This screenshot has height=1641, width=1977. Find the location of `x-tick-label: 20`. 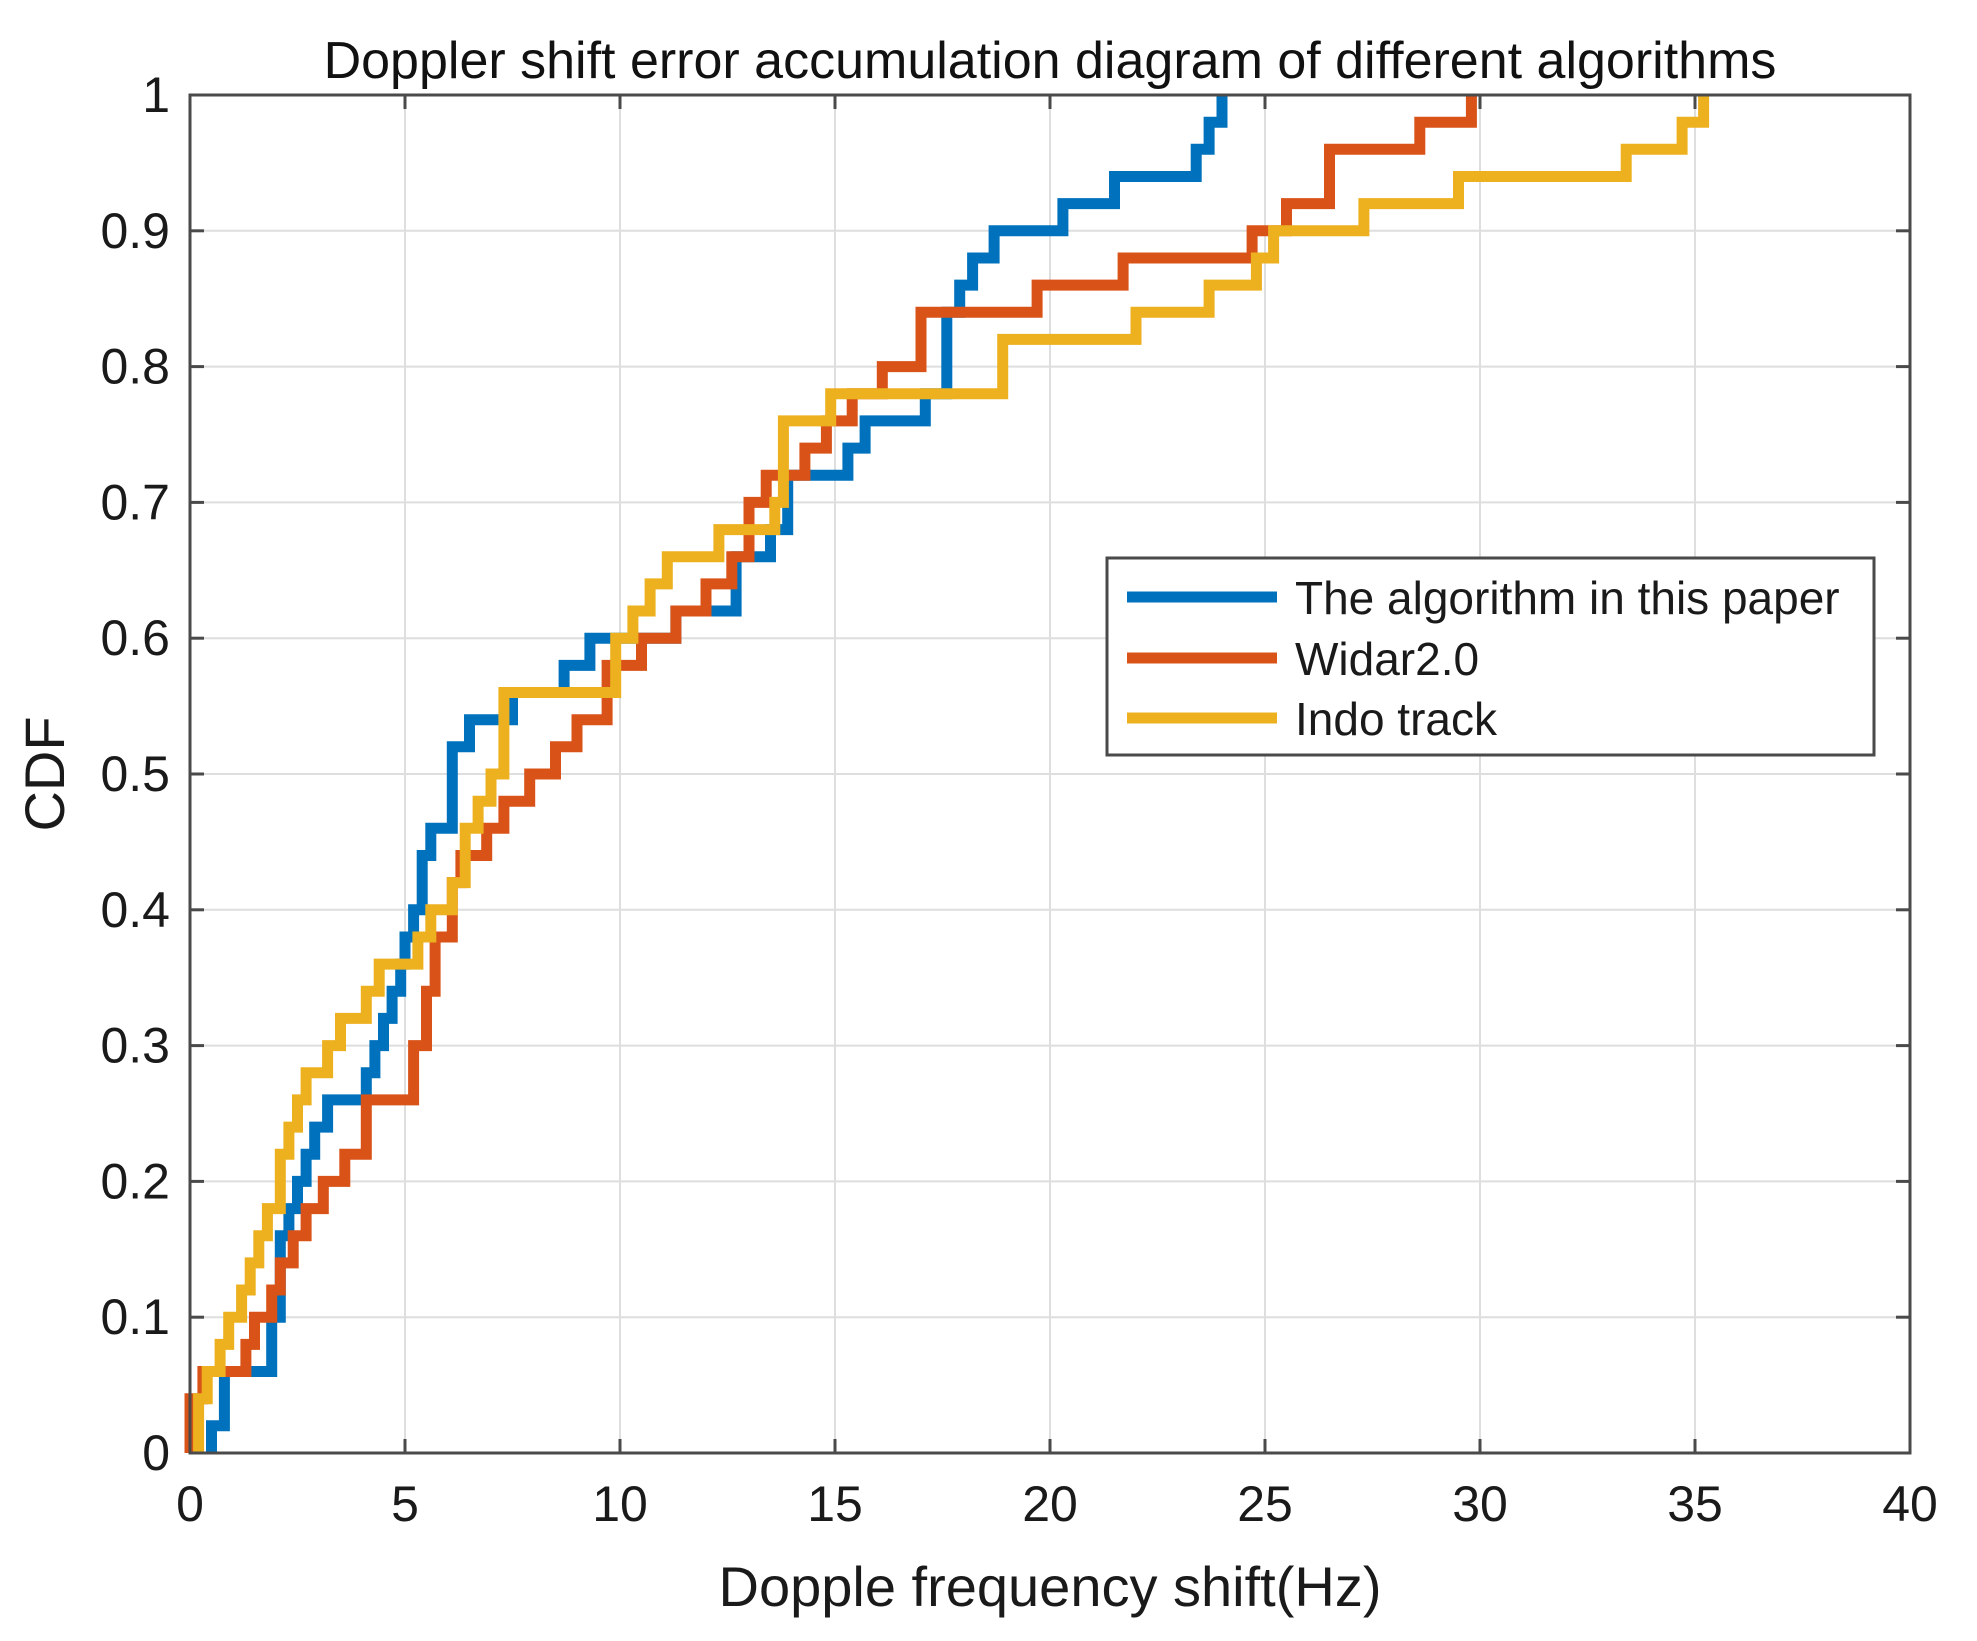

x-tick-label: 20 is located at coordinates (1050, 1504).